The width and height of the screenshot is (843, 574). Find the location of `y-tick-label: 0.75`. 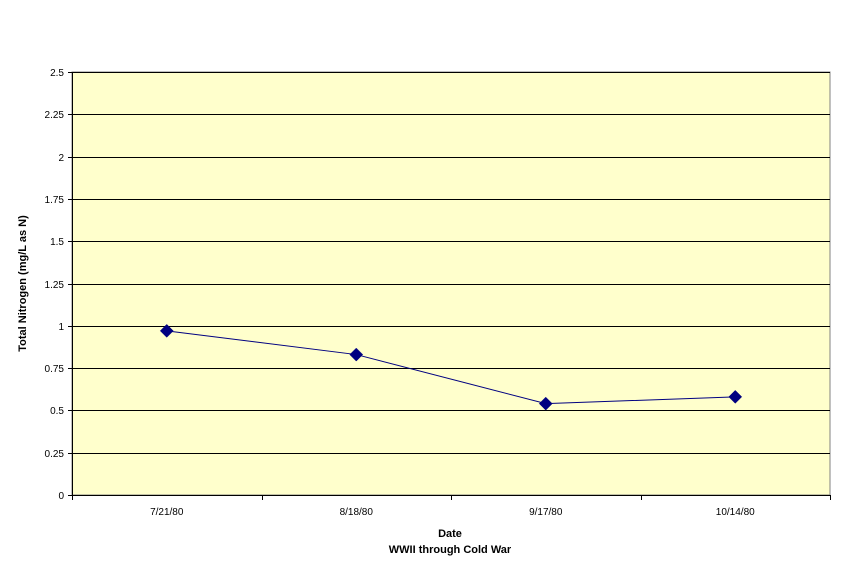

y-tick-label: 0.75 is located at coordinates (55, 369).